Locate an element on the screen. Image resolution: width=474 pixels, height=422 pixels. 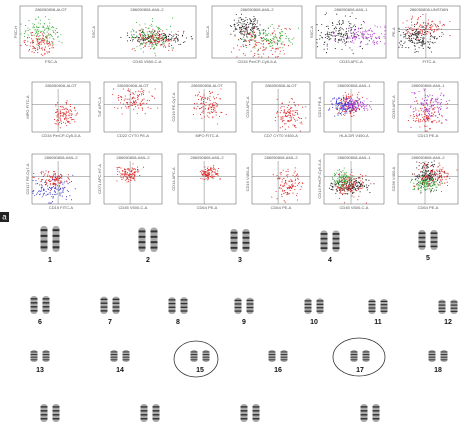
chromosome-pair: 1 is located at coordinates (50, 245).